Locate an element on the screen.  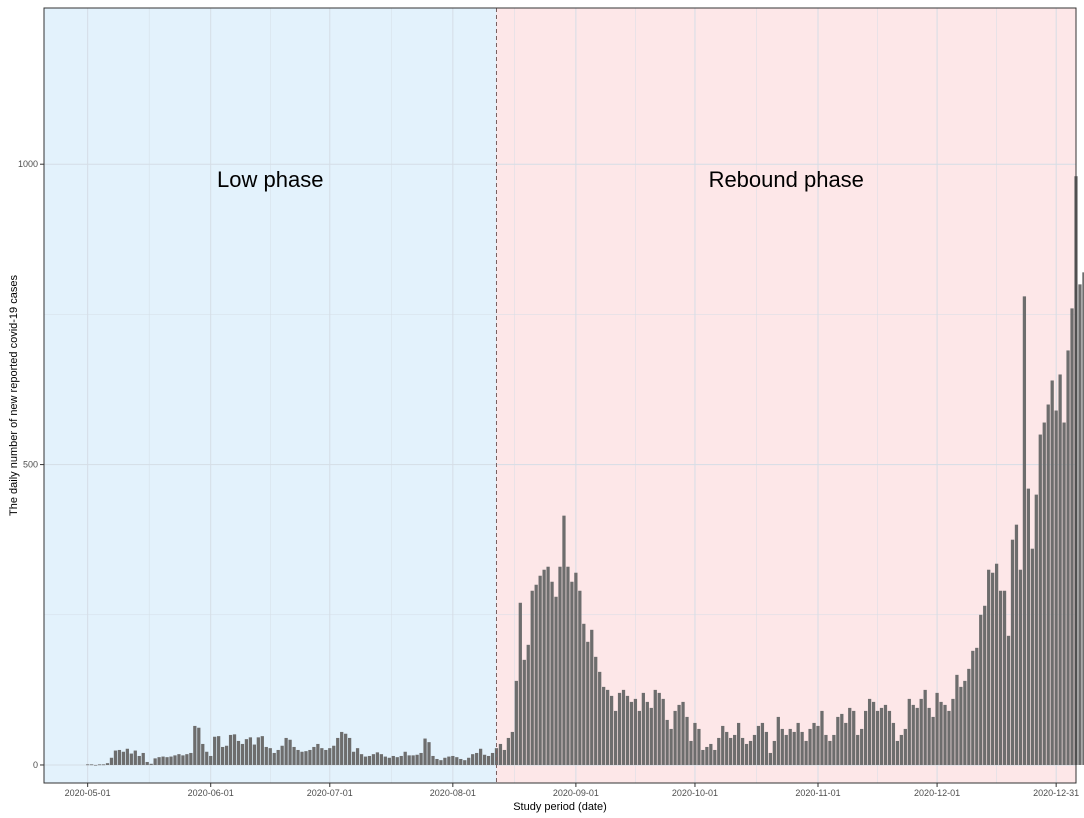
y-axis: 0 500 1000 is located at coordinates (31, 464).